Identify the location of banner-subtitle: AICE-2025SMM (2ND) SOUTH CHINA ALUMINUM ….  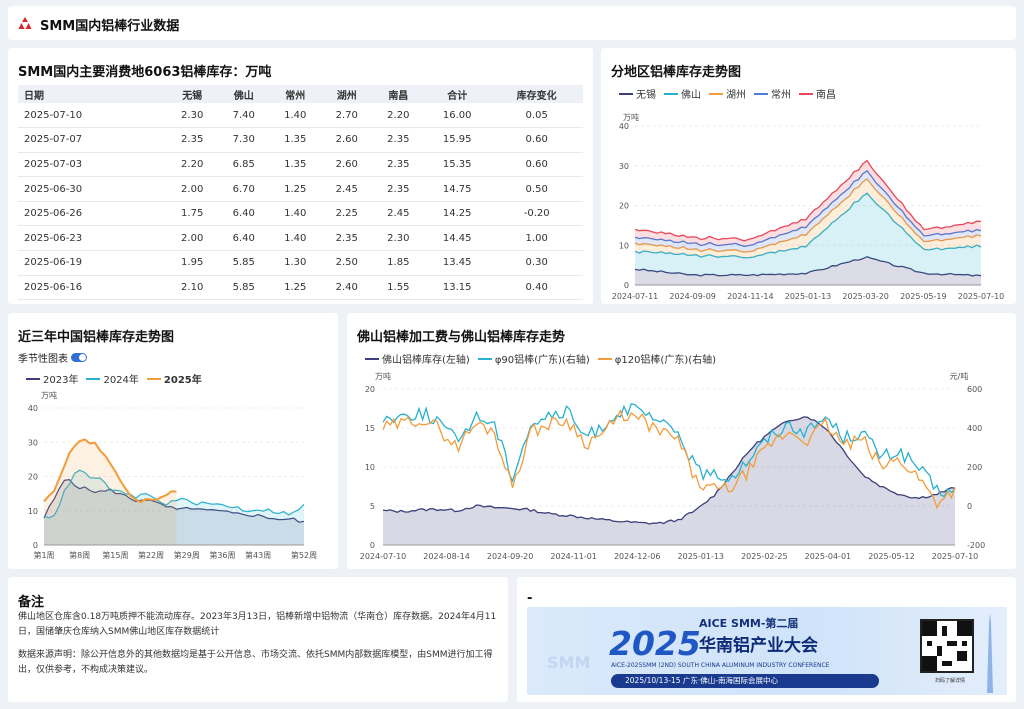
(720, 665).